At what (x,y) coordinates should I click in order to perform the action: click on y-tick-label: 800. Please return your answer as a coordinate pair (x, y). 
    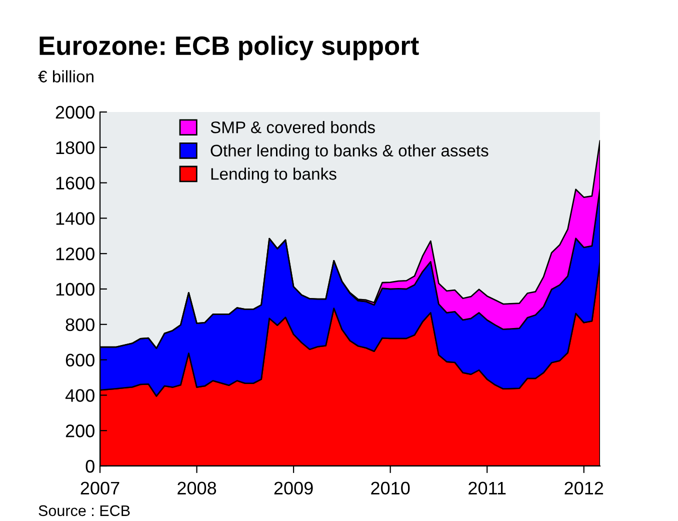
    Looking at the image, I should click on (80, 325).